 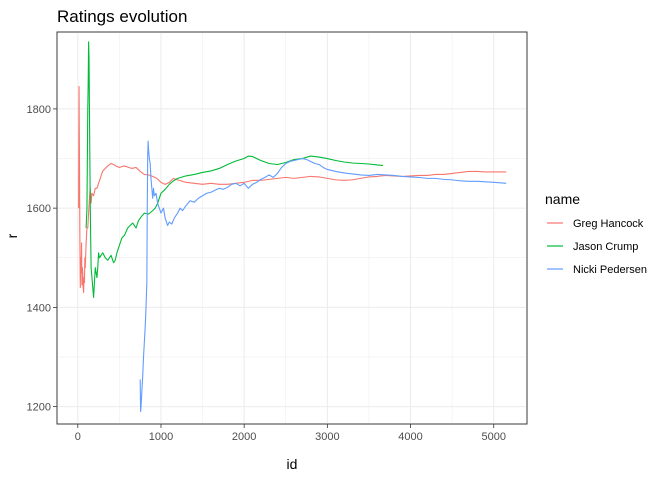 What do you see at coordinates (290, 433) in the screenshot?
I see `x-axis-ticks: 0 1000 2000 3000 4000 5000` at bounding box center [290, 433].